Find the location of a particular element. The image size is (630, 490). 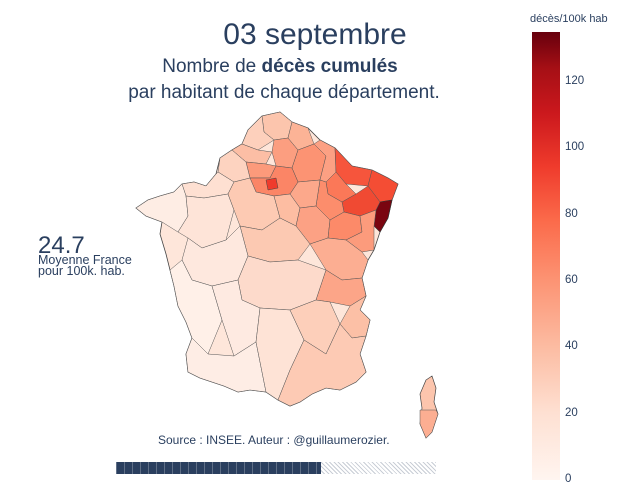

colorbar-tick-40: 40 is located at coordinates (571, 346).